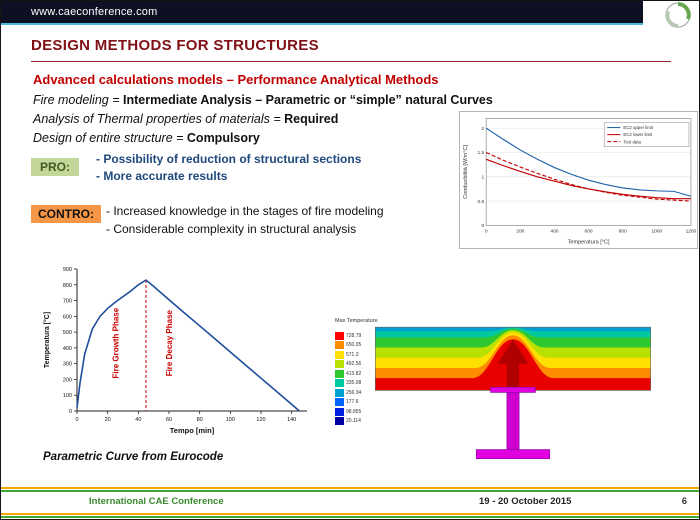 This screenshot has height=520, width=700. I want to click on svg-text: Fire Growth Phase, so click(115, 342).